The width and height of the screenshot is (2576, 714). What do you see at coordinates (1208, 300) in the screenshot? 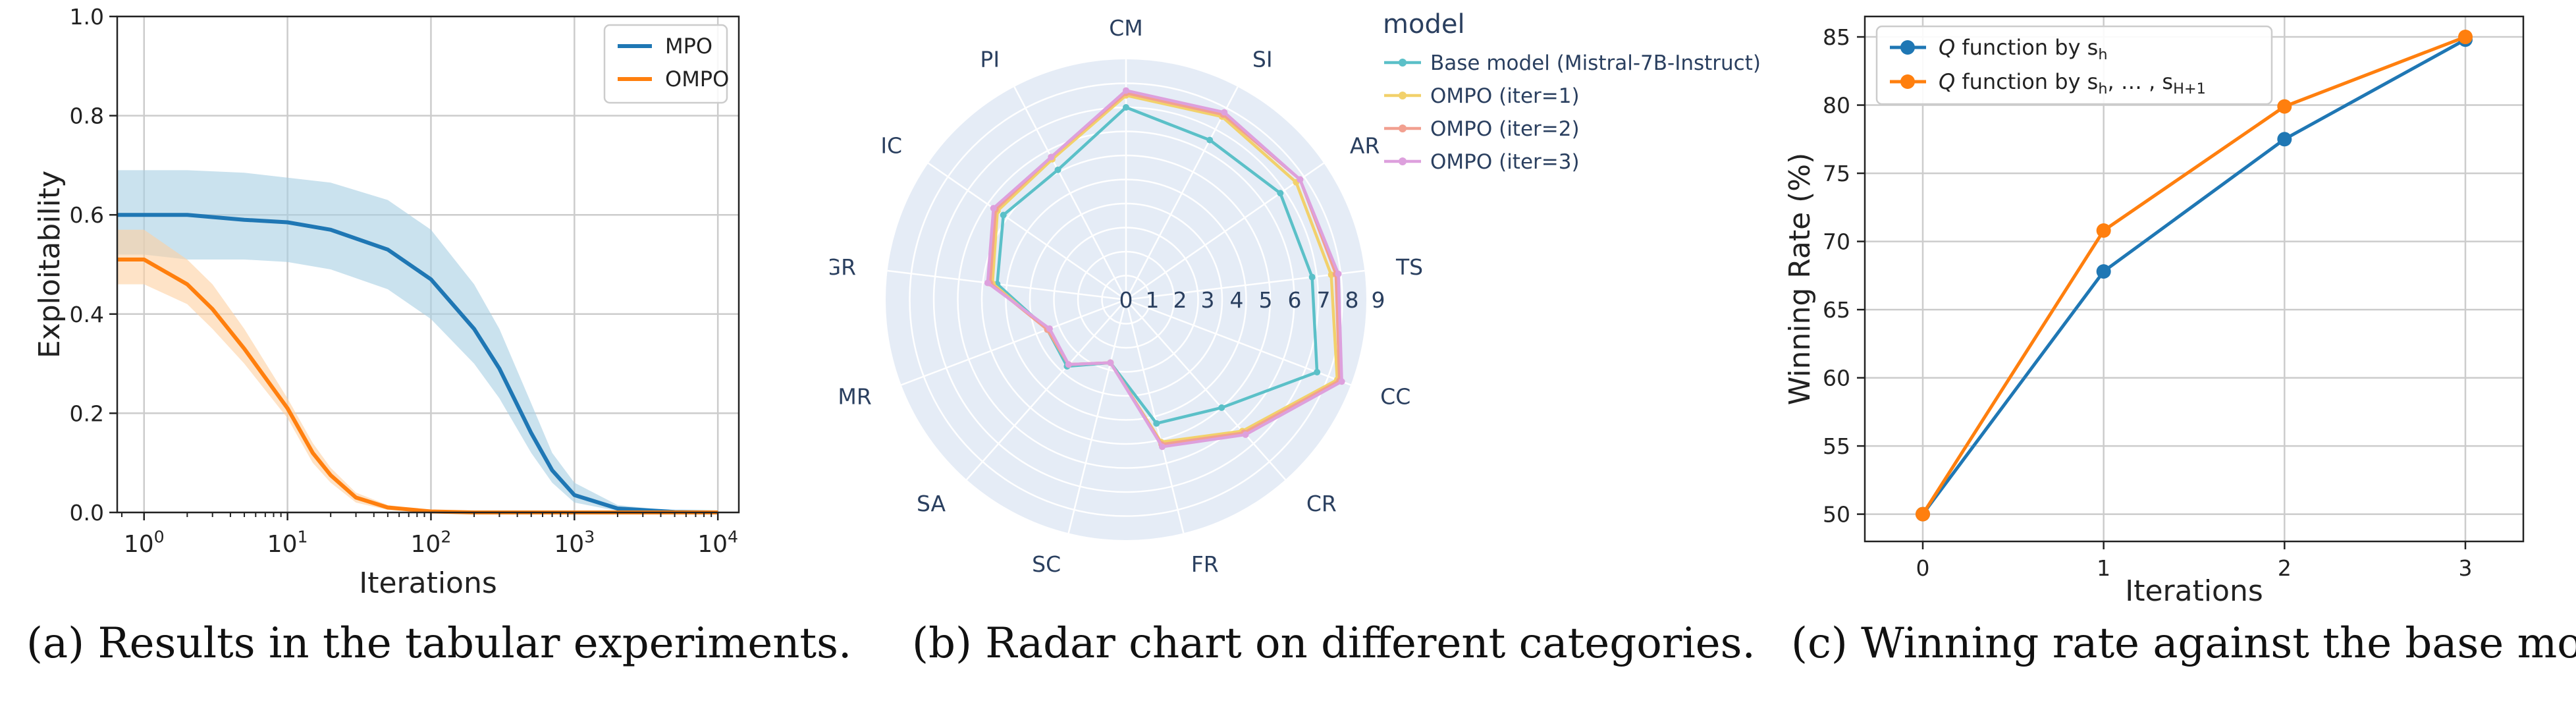
I see `radial-tick-label: 3` at bounding box center [1208, 300].